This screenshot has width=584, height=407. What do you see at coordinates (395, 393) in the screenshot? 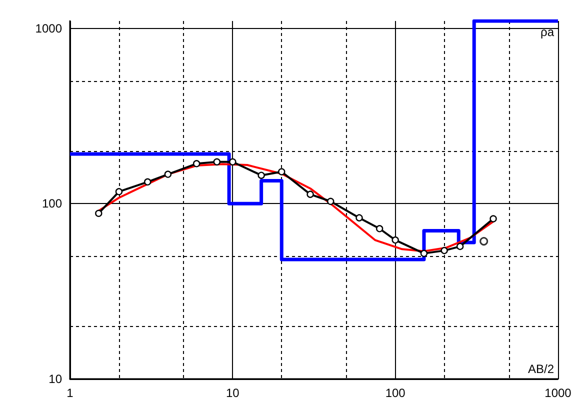
I see `x-tick-label: 100` at bounding box center [395, 393].